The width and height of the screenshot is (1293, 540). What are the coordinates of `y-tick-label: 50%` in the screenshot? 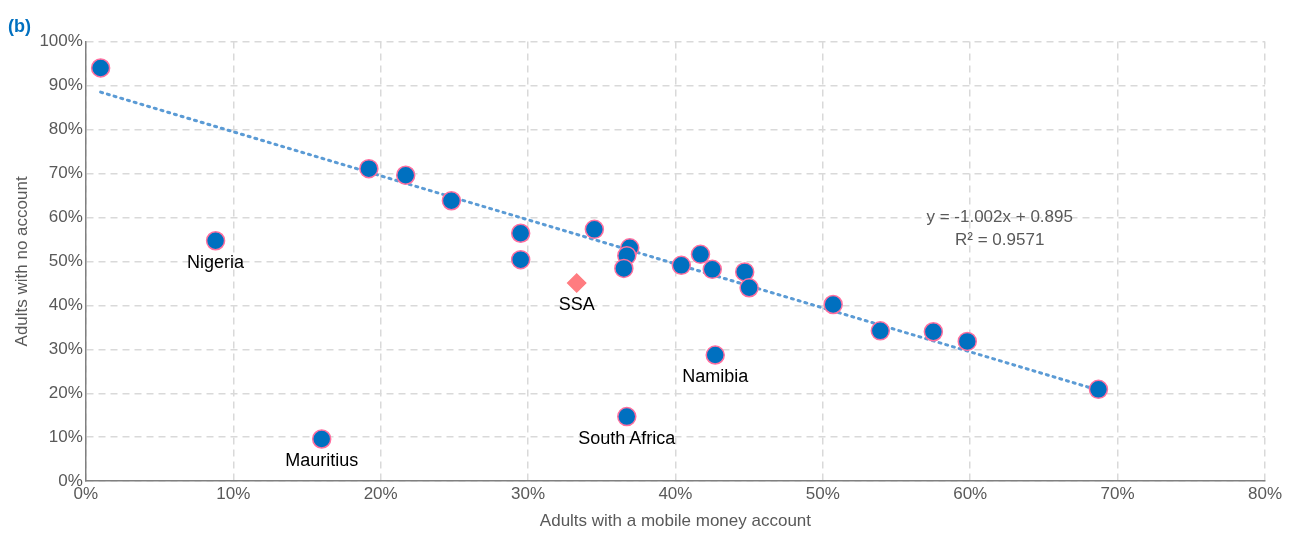 It's located at (65, 261).